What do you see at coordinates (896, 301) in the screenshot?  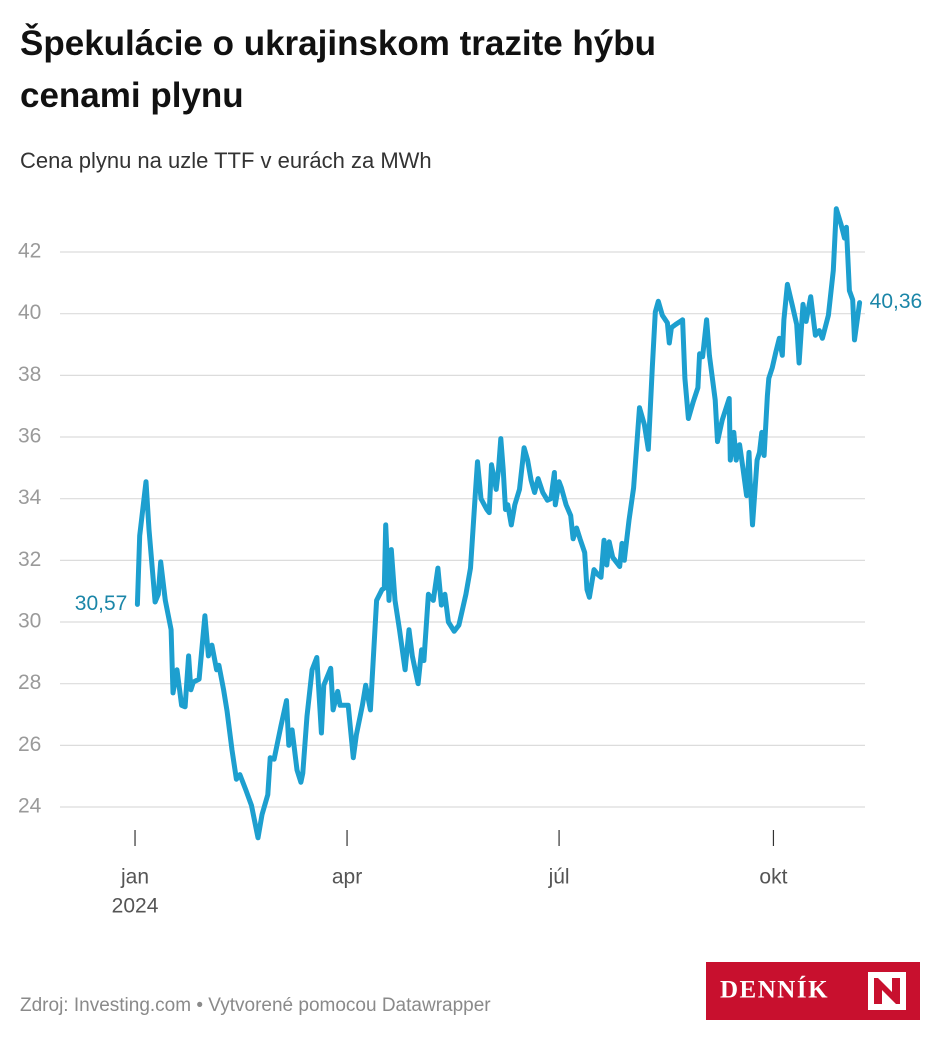 I see `point-label: 40,36` at bounding box center [896, 301].